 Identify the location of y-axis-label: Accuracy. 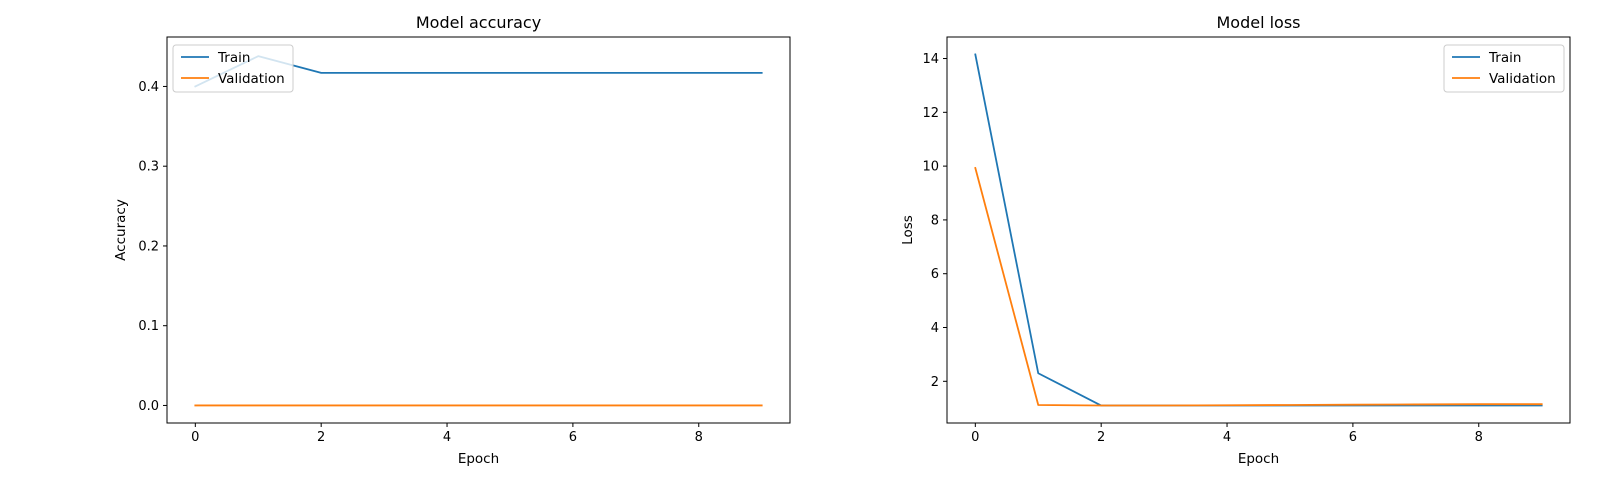
(121, 230).